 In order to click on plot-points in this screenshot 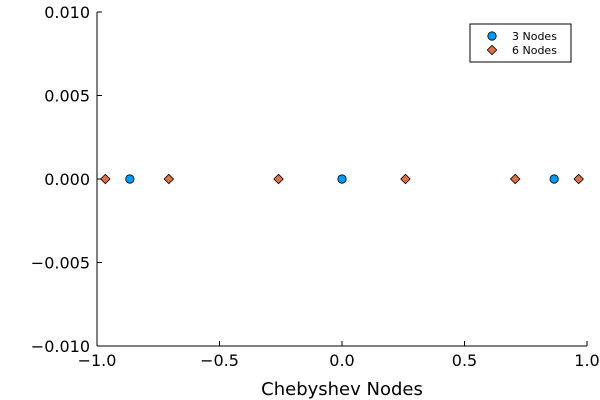, I will do `click(342, 179)`.